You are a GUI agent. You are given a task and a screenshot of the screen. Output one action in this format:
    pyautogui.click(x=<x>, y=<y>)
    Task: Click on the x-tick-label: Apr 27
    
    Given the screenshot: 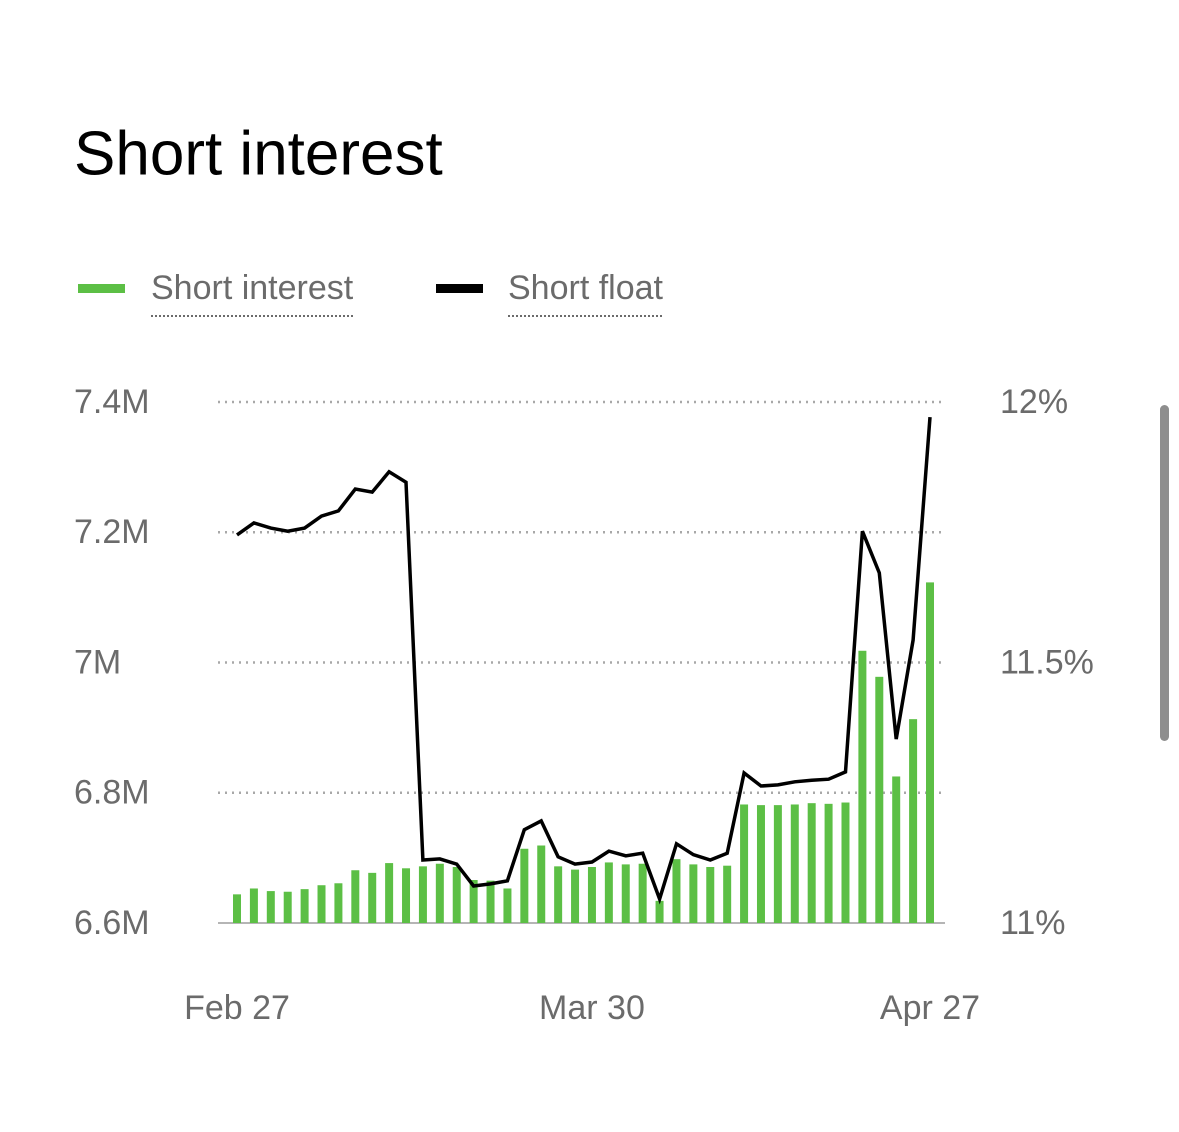 What is the action you would take?
    pyautogui.click(x=930, y=1008)
    